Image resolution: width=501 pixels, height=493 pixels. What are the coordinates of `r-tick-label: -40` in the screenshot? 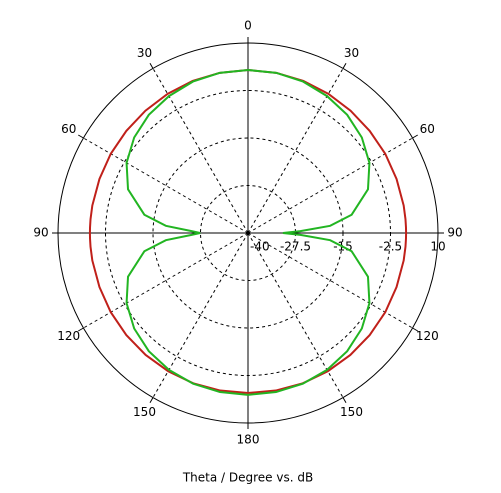 It's located at (260, 247).